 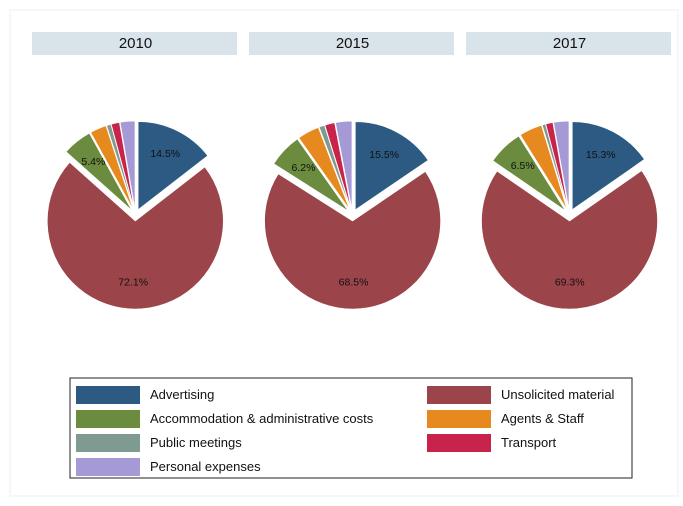 I want to click on legend-label: Agents & Staff, so click(x=542, y=418).